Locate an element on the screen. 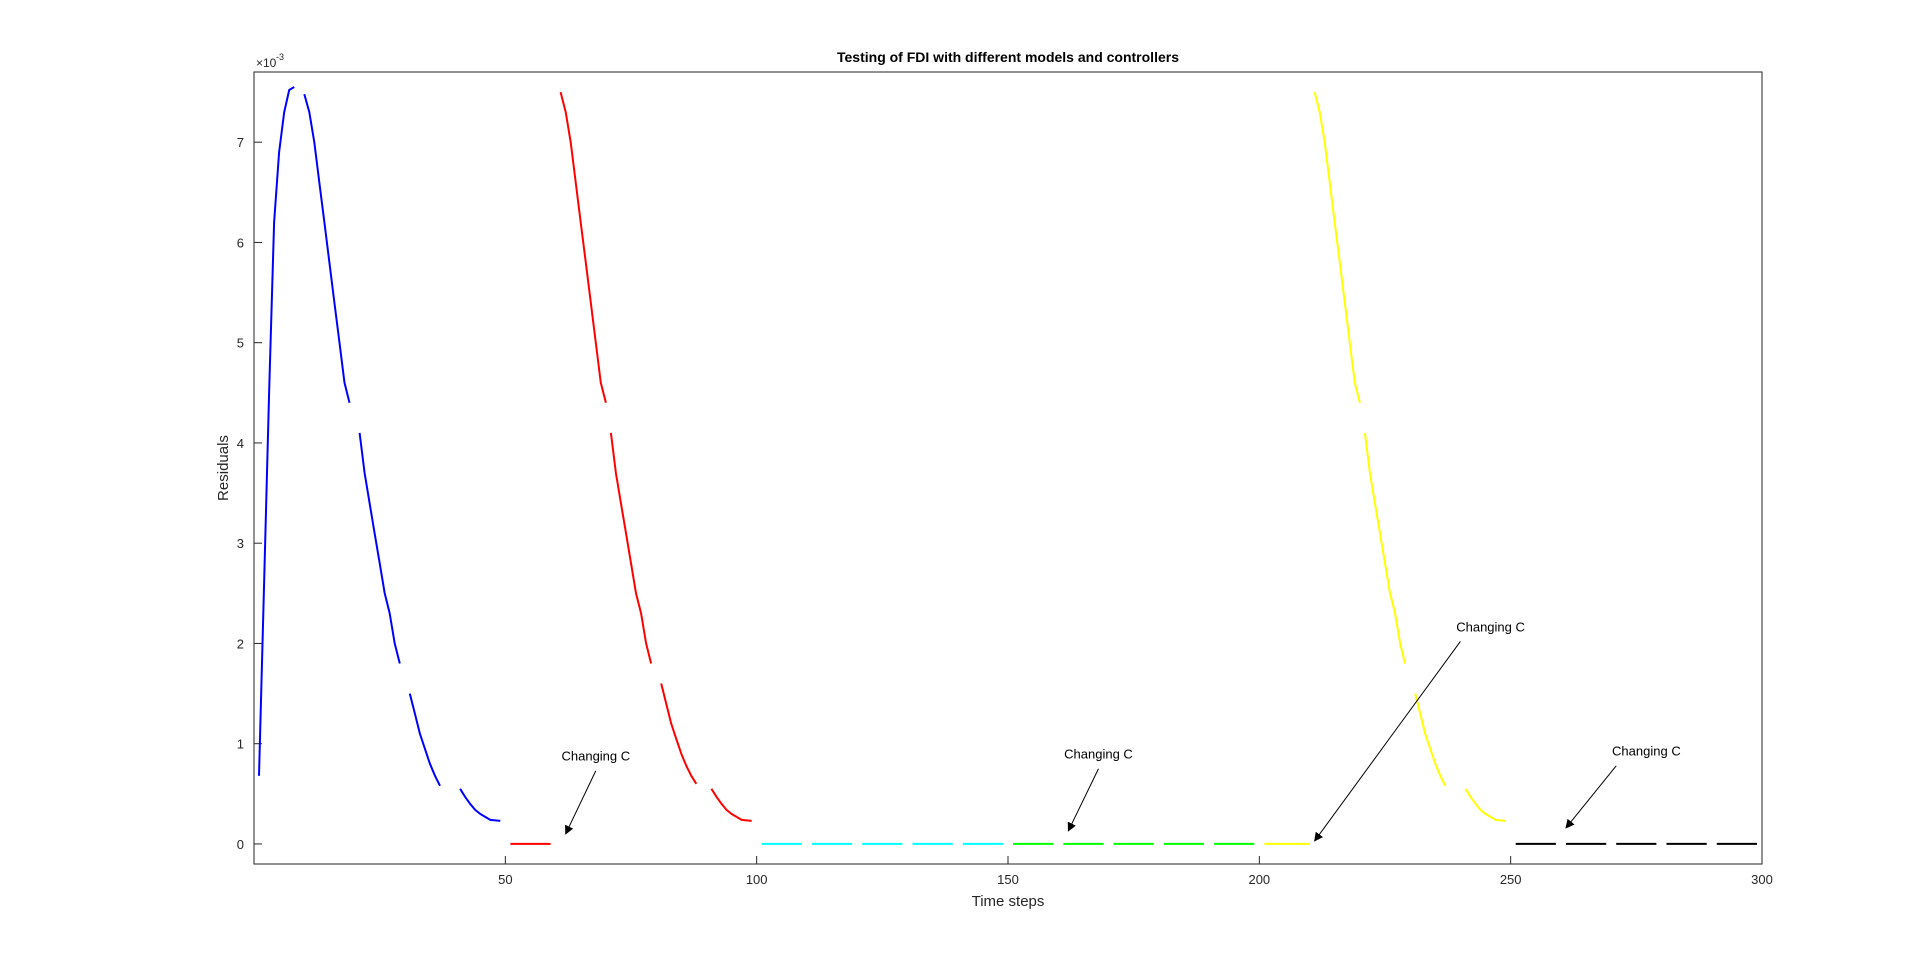  y-tick-label: 5 is located at coordinates (240, 343).